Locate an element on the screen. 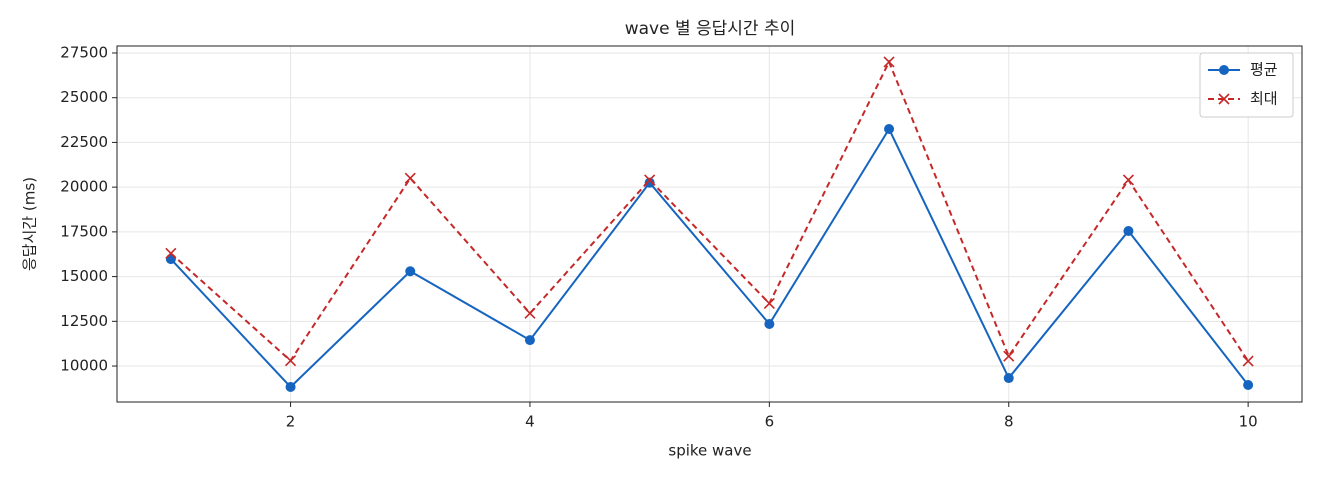  y-axis-label: 응답시간 (ms) is located at coordinates (30, 224).